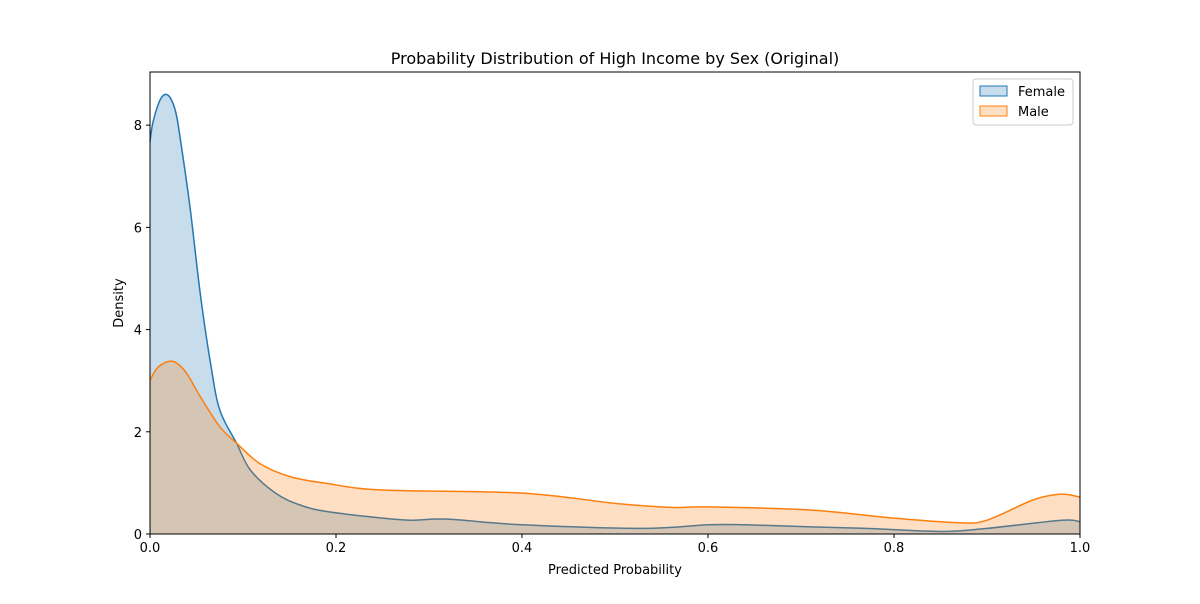 This screenshot has height=604, width=1200. Describe the element at coordinates (615, 545) in the screenshot. I see `x-axis: 0.0 0.2 0.4 0.6 0.8 1.0` at that location.